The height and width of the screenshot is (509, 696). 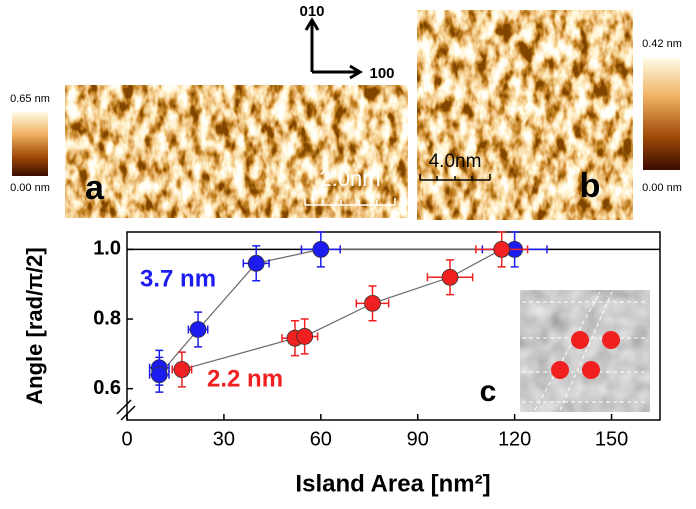 What do you see at coordinates (107, 318) in the screenshot?
I see `y-tick-label: 0.8` at bounding box center [107, 318].